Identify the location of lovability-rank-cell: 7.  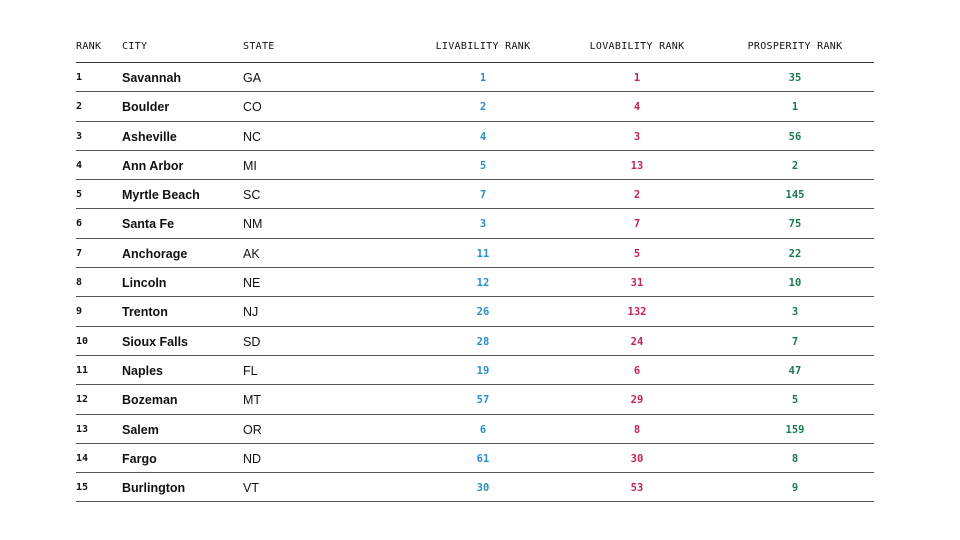
(637, 224).